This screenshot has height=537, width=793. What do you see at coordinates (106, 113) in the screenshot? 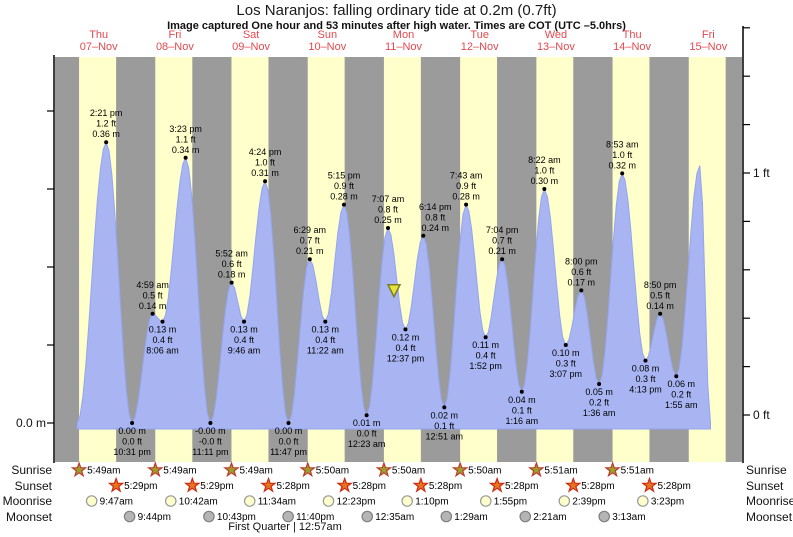
I see `tide-point-label: 2:21 pm` at bounding box center [106, 113].